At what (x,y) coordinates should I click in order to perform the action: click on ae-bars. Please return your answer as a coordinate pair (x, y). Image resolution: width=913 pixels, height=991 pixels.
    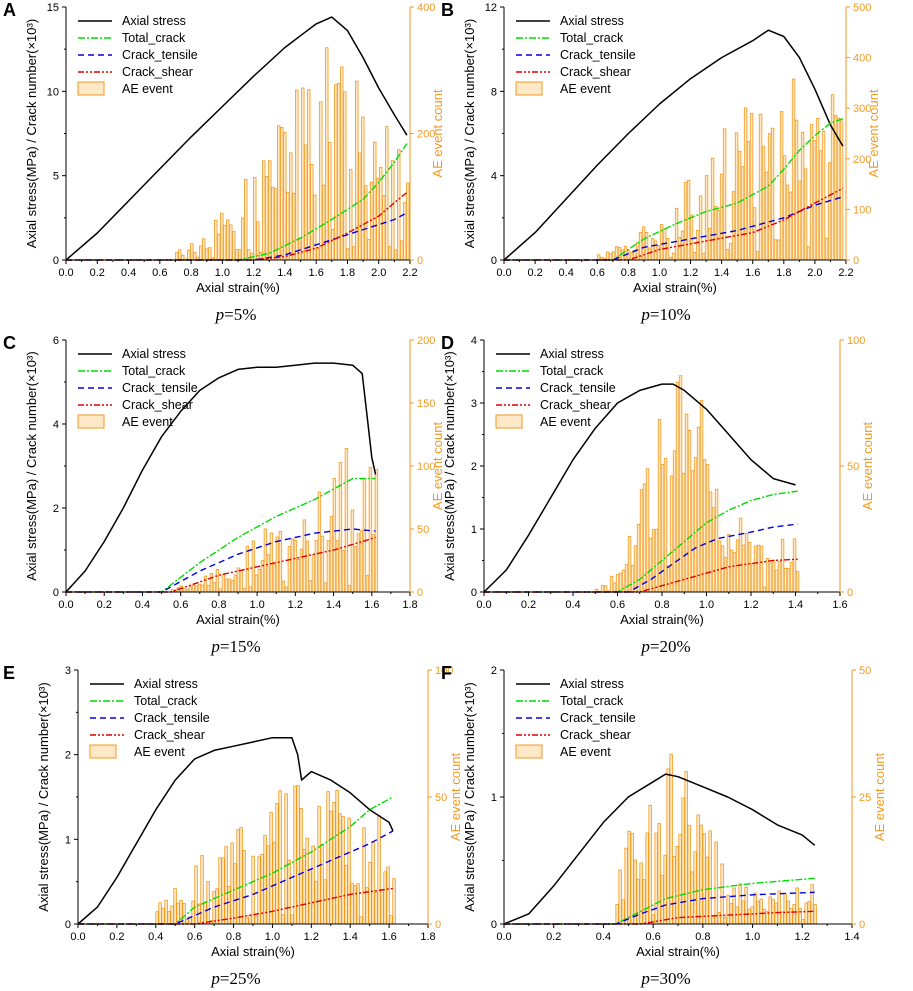
    Looking at the image, I should click on (697, 484).